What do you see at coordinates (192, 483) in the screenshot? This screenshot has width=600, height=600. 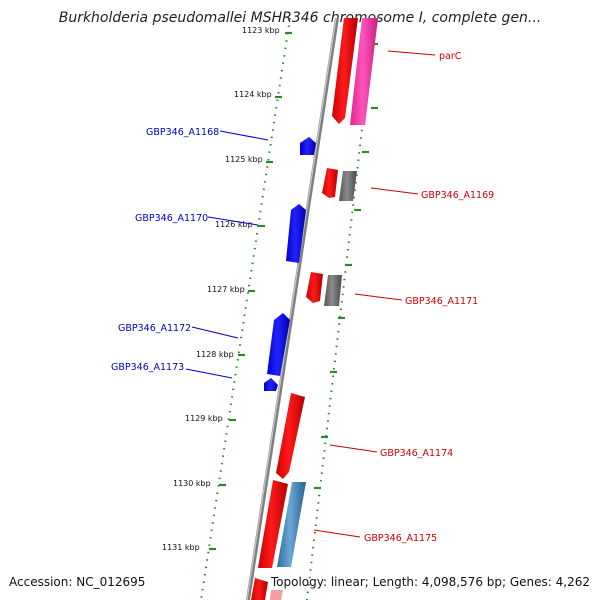 I see `tick-label: 1130 kbp` at bounding box center [192, 483].